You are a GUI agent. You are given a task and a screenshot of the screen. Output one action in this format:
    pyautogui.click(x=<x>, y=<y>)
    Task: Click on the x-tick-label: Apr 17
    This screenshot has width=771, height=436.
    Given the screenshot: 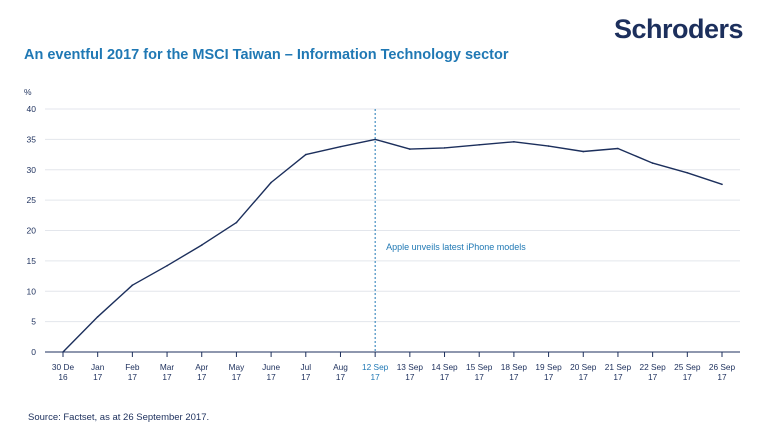 What is the action you would take?
    pyautogui.click(x=201, y=372)
    